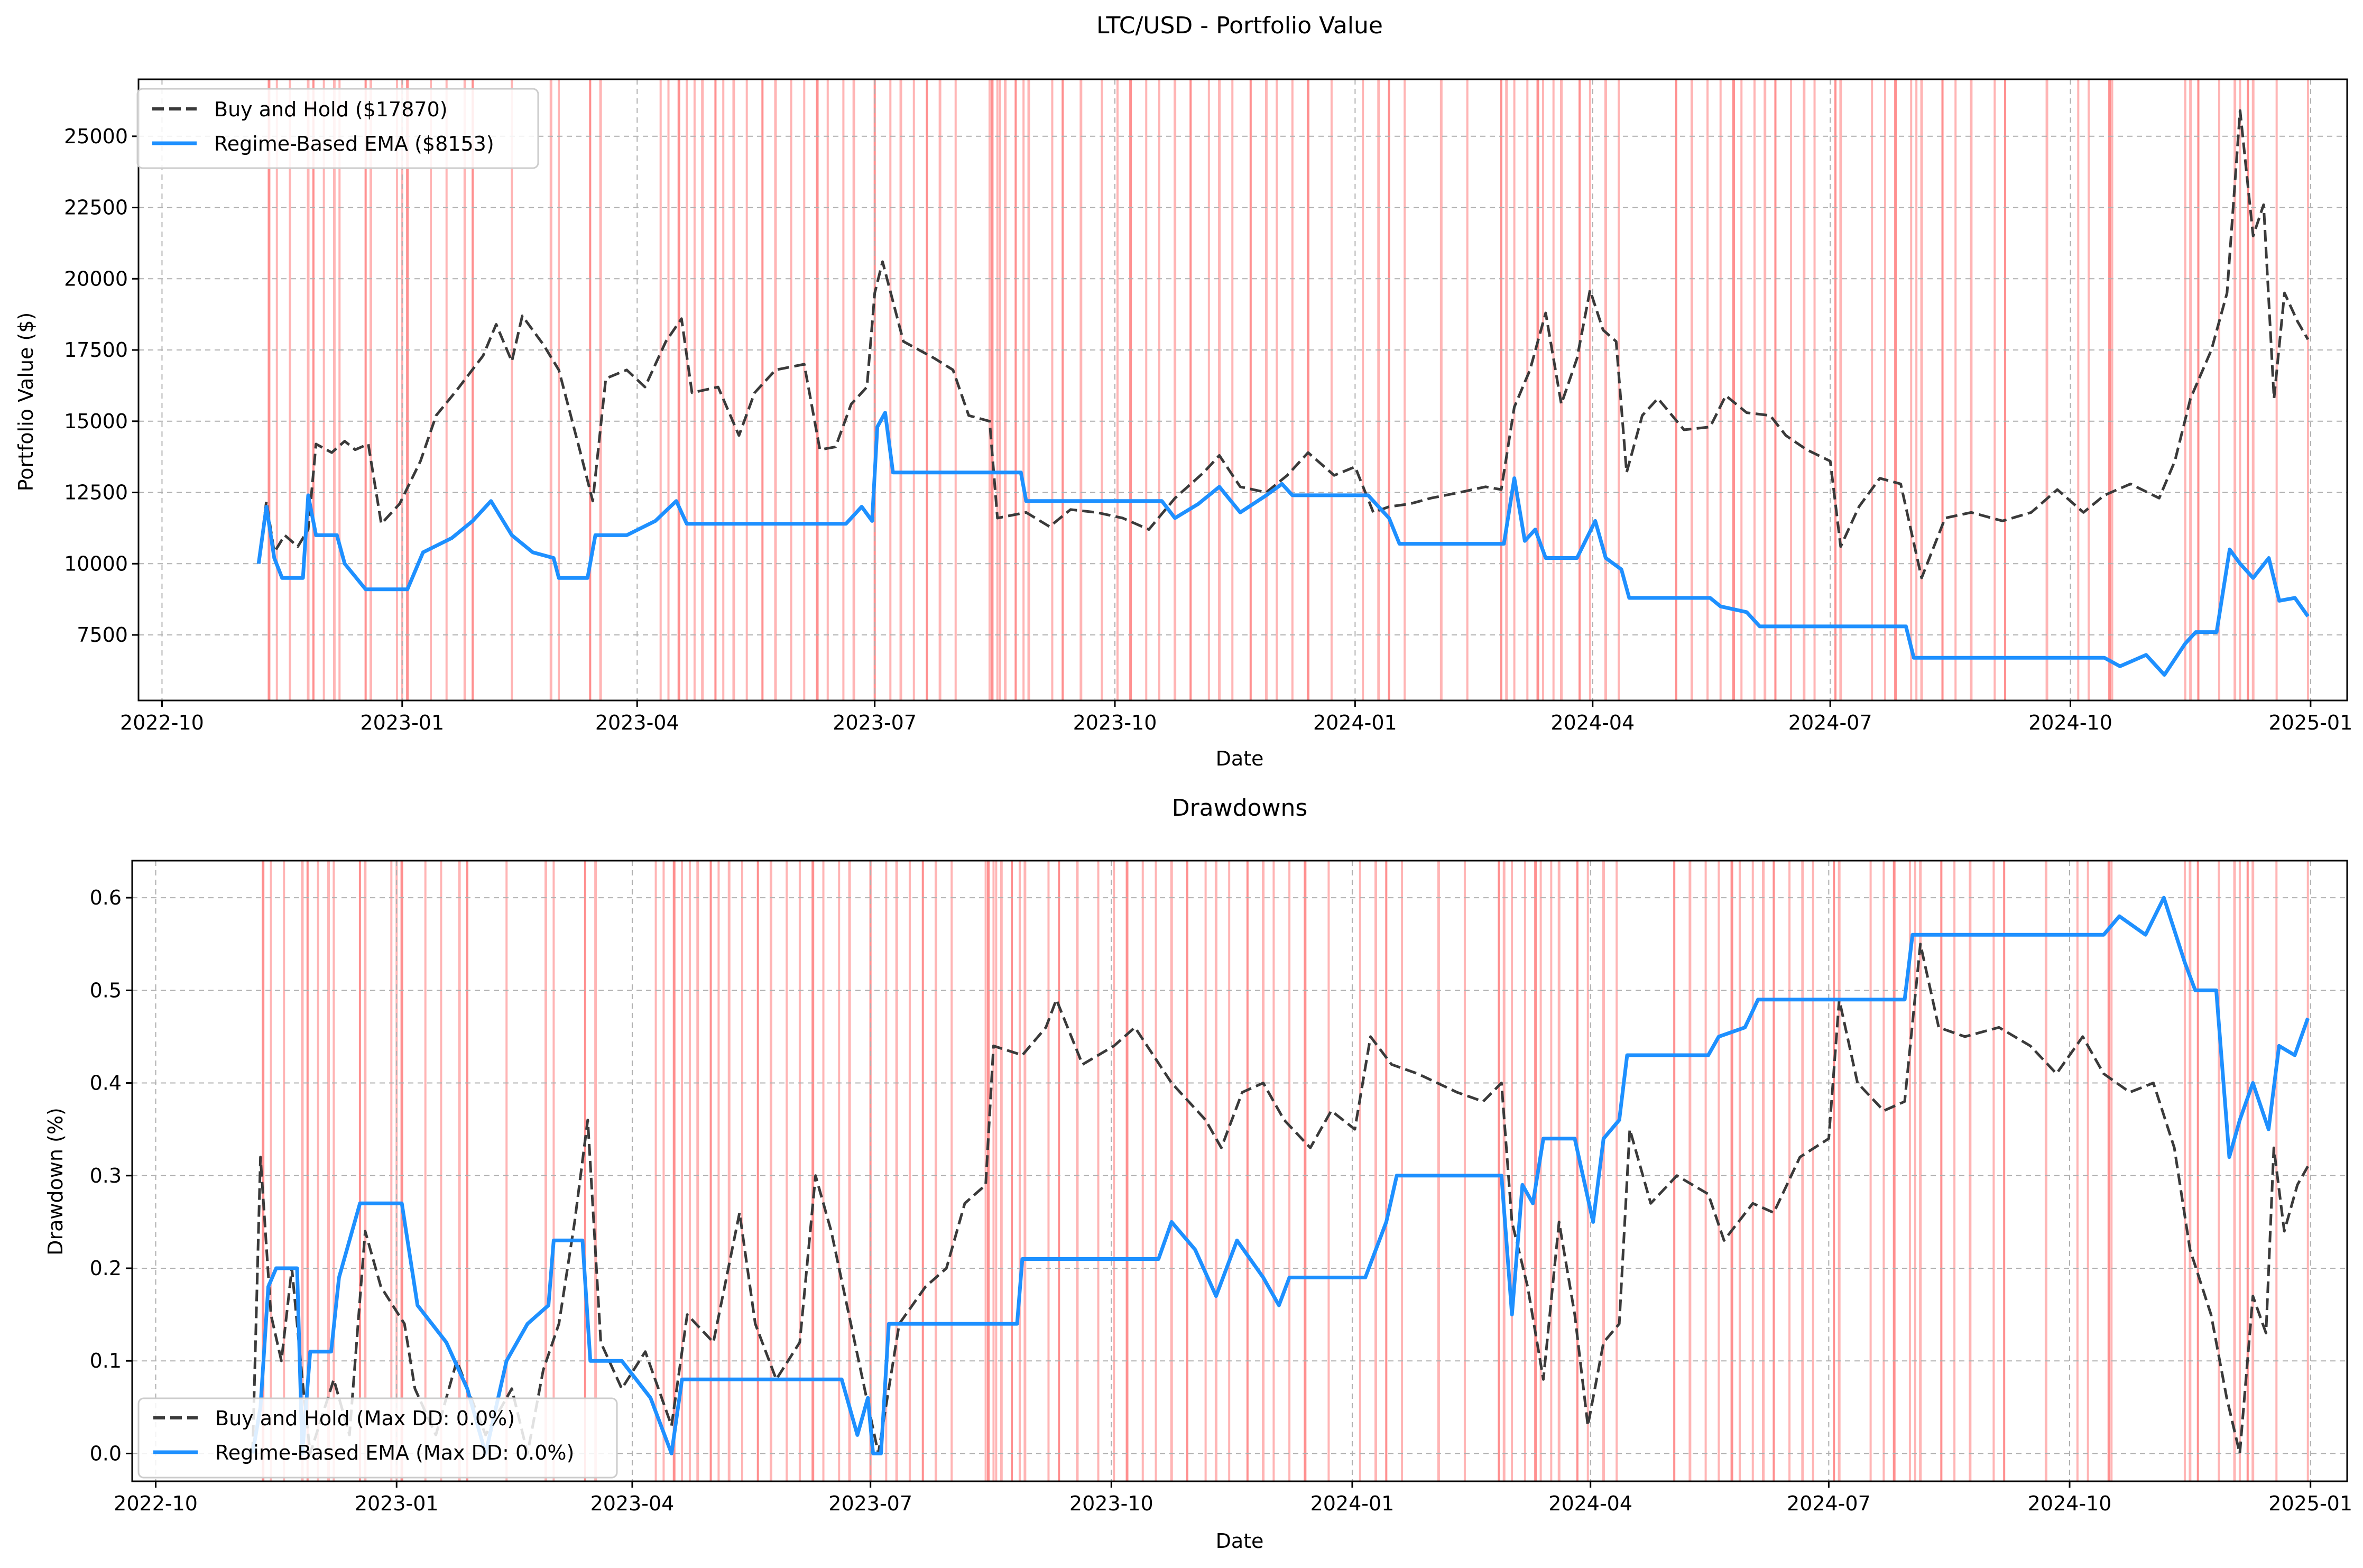  Describe the element at coordinates (331, 109) in the screenshot. I see `legend-buy-hold-label: Buy and Hold ($17870)` at that location.